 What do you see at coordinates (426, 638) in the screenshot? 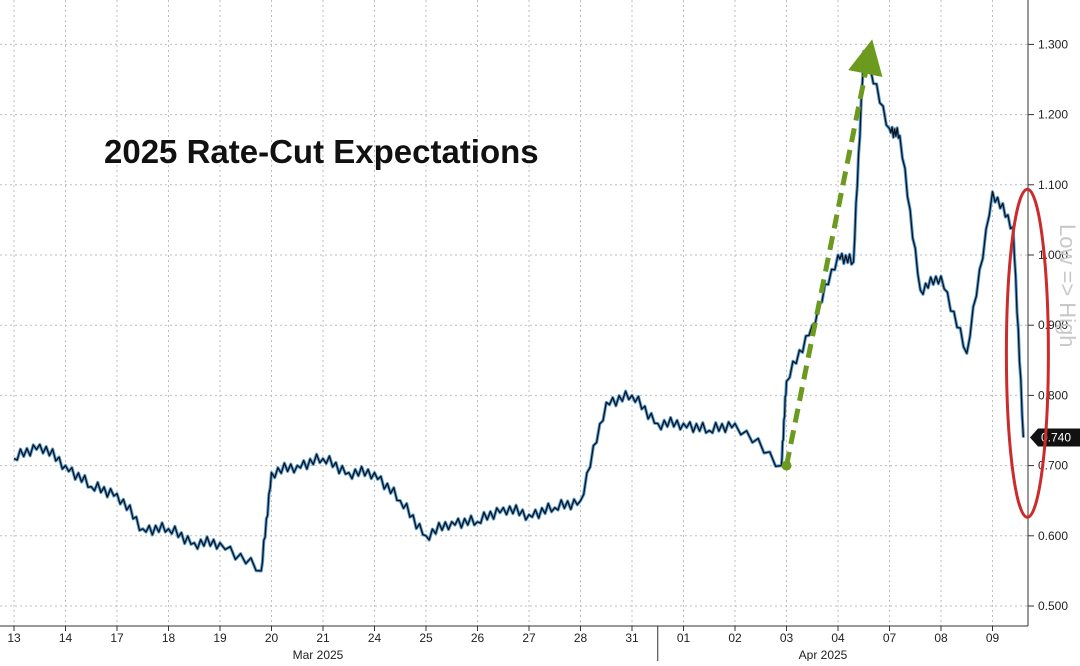
I see `x-tick-label: 25` at bounding box center [426, 638].